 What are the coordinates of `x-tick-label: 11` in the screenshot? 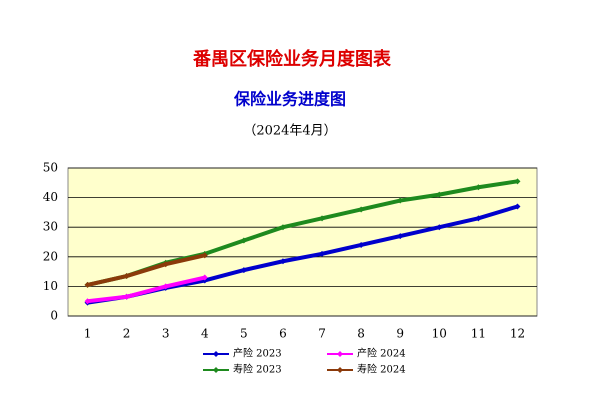 It's located at (478, 334).